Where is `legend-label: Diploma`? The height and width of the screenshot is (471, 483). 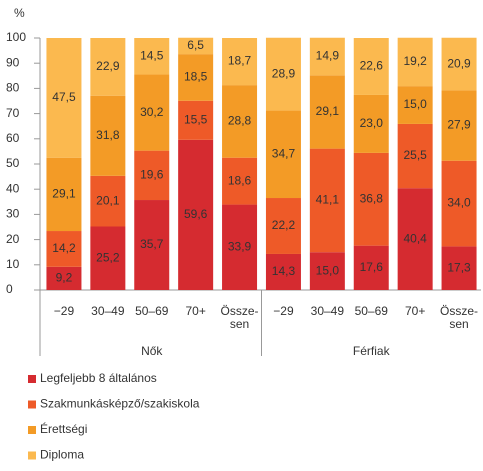
legend-label: Diploma is located at coordinates (62, 455).